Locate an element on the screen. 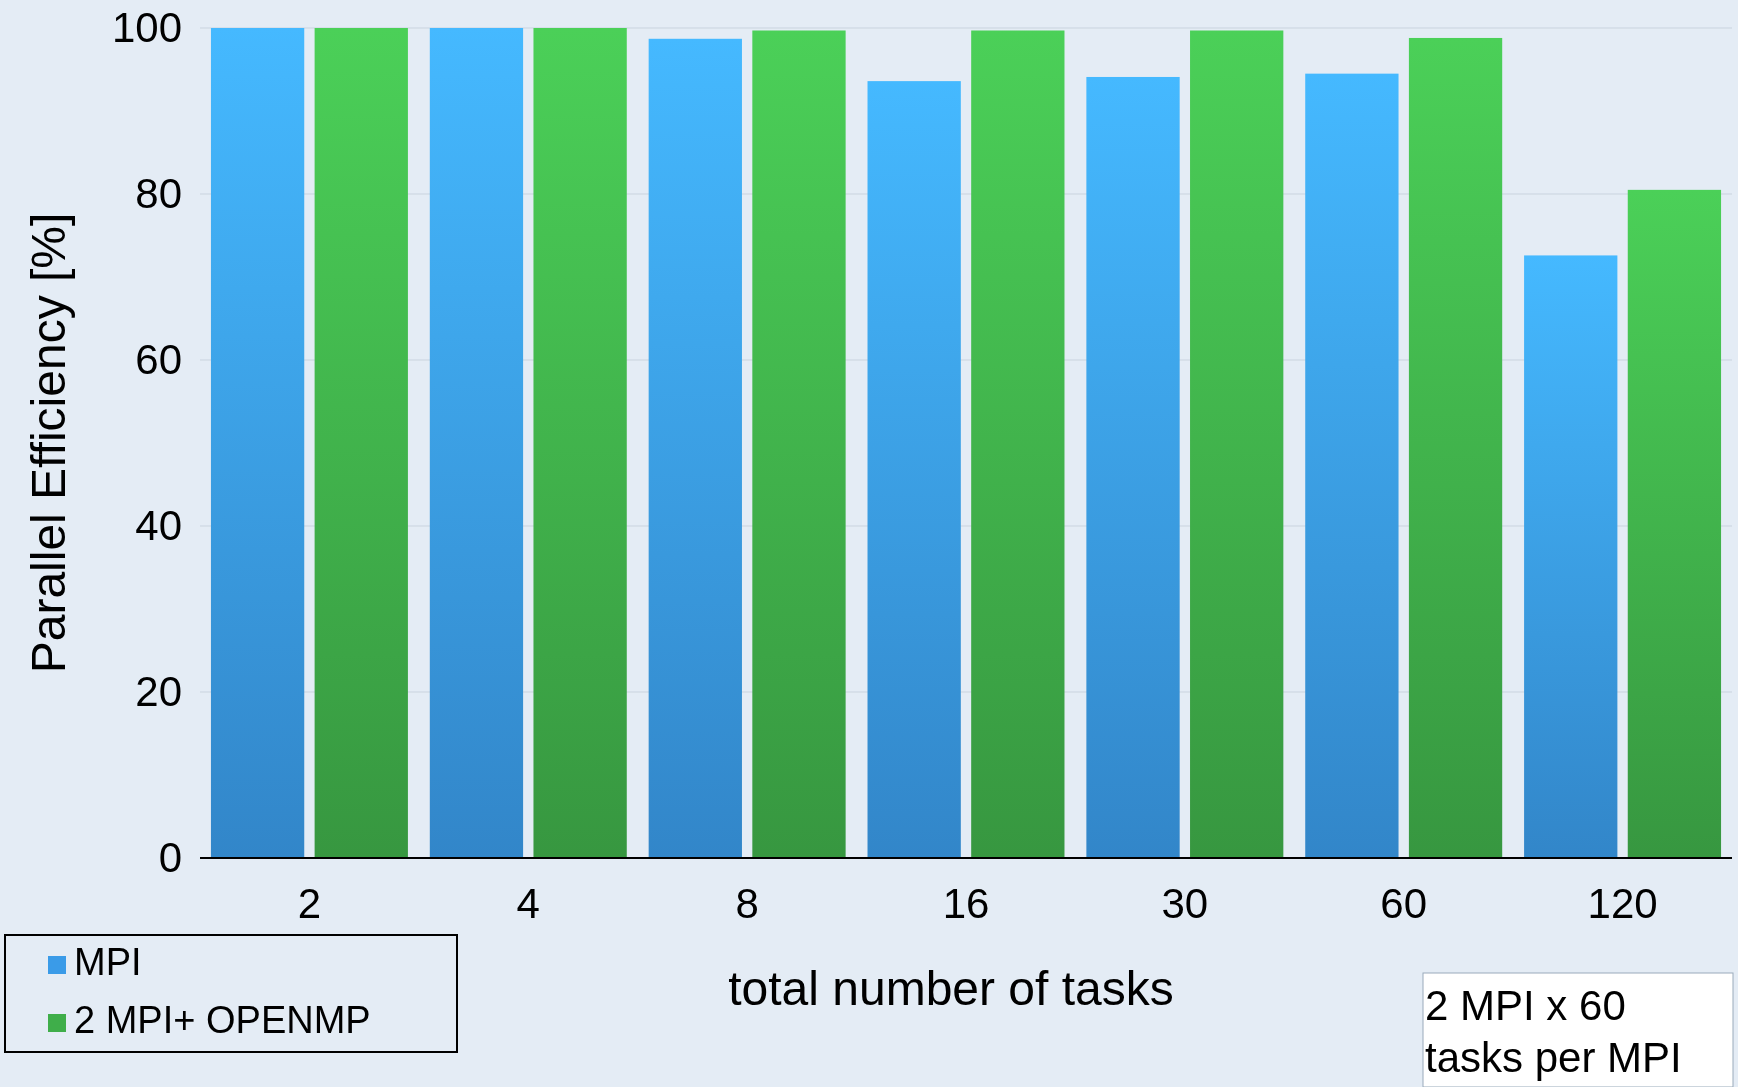 The image size is (1738, 1087). y-tick-label: 100 is located at coordinates (146, 27).